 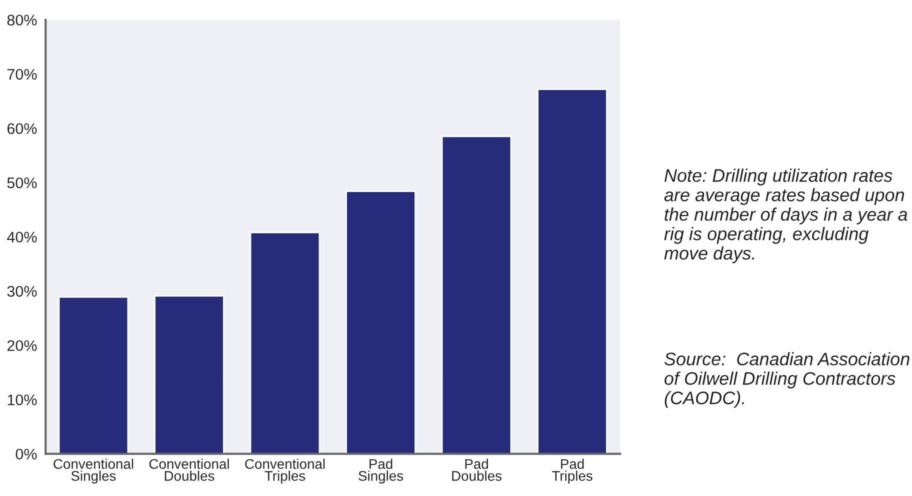 What do you see at coordinates (285, 471) in the screenshot?
I see `x-tick-label: Conventional Triples` at bounding box center [285, 471].